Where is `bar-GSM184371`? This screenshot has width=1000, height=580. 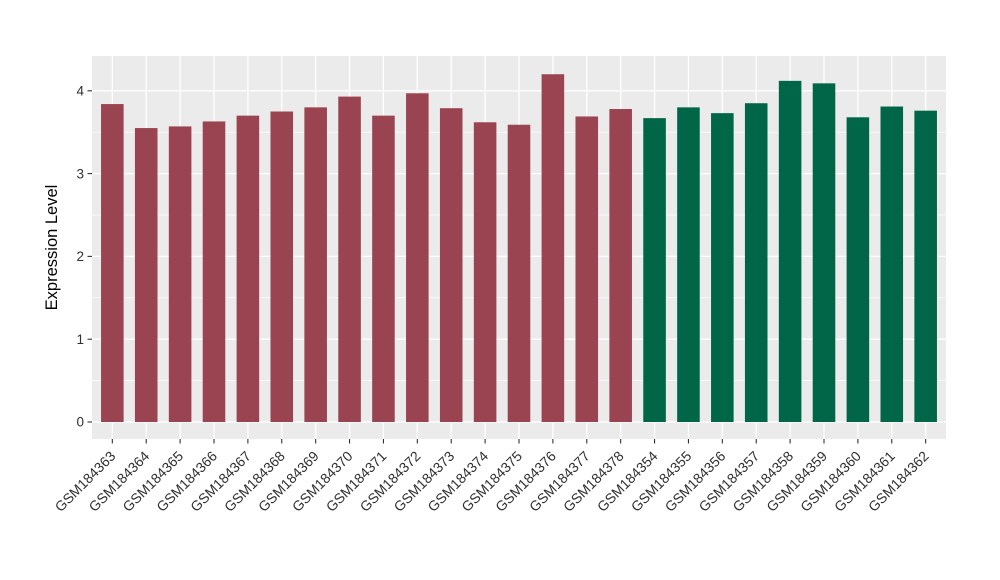 bar-GSM184371 is located at coordinates (383, 268).